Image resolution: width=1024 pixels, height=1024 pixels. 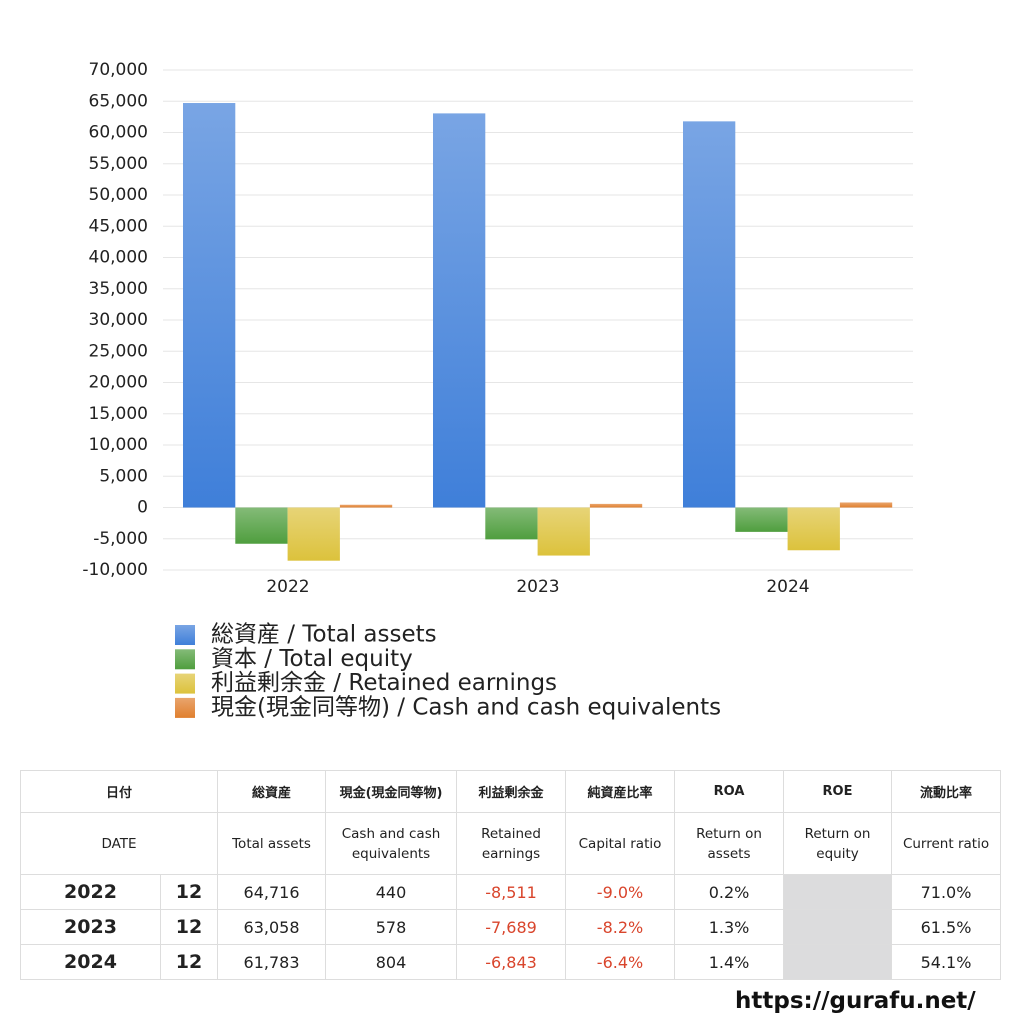 I want to click on table-cell: Retained earnings, so click(x=511, y=843).